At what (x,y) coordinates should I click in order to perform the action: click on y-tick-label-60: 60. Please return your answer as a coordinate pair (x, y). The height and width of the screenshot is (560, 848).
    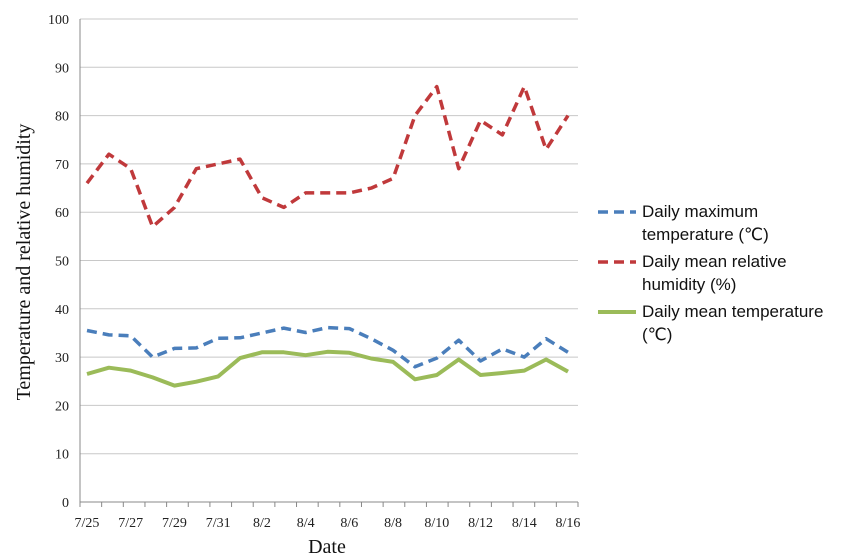
    Looking at the image, I should click on (62, 213).